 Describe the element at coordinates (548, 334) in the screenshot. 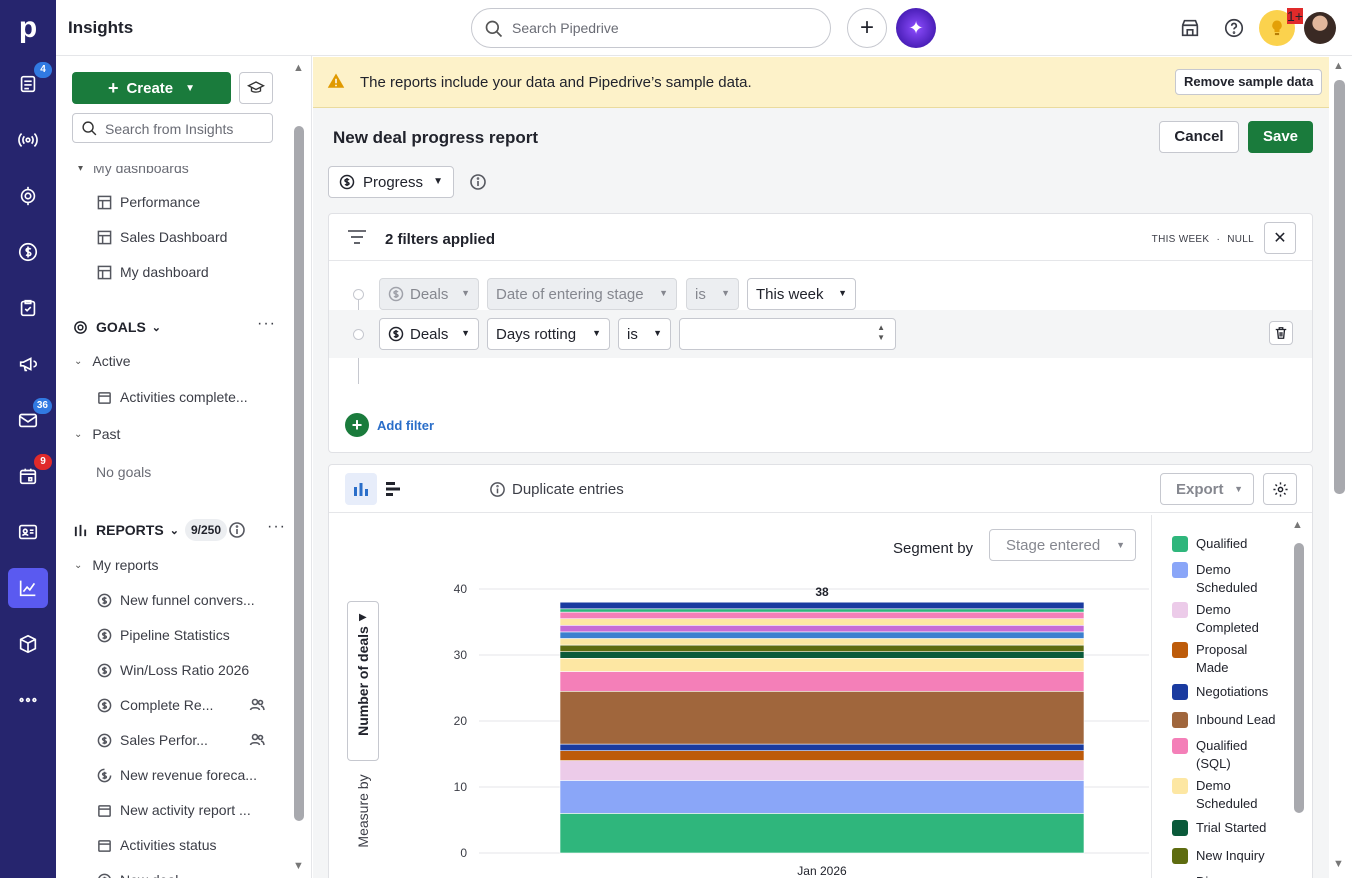

I see `filter2-field-dropdown: Days rotting ▼` at that location.